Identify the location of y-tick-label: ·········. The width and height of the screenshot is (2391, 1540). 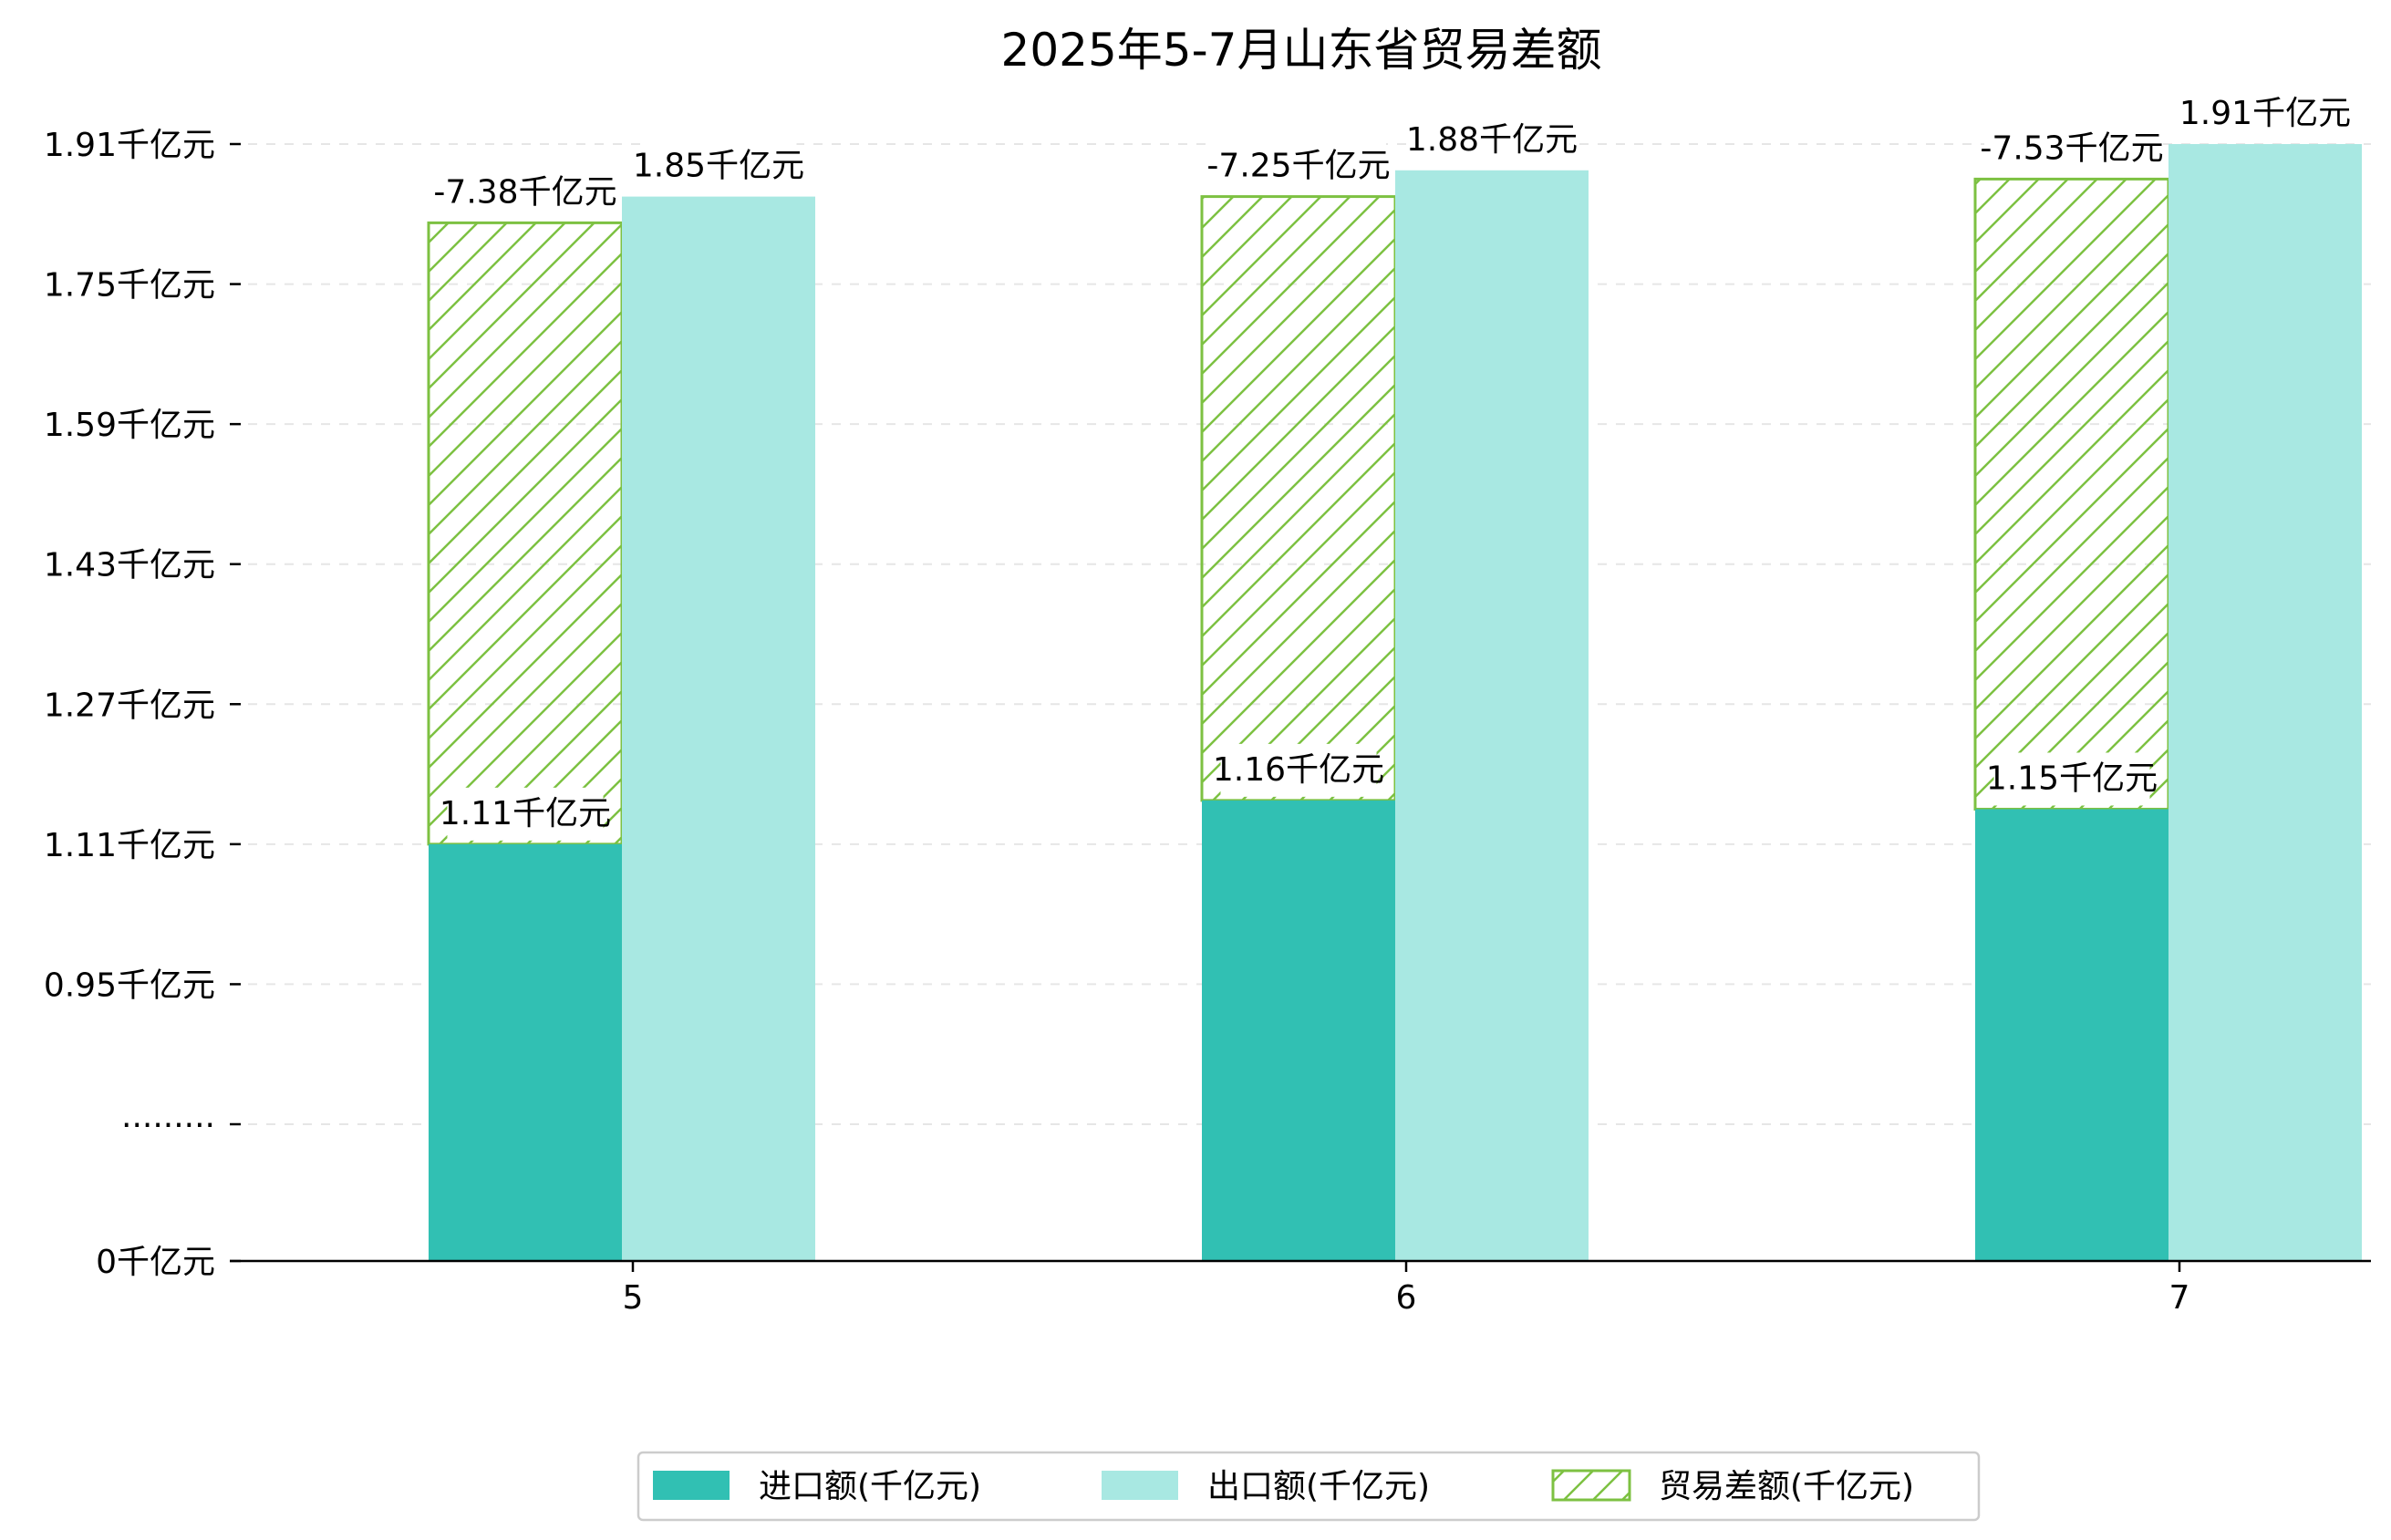
(168, 1125).